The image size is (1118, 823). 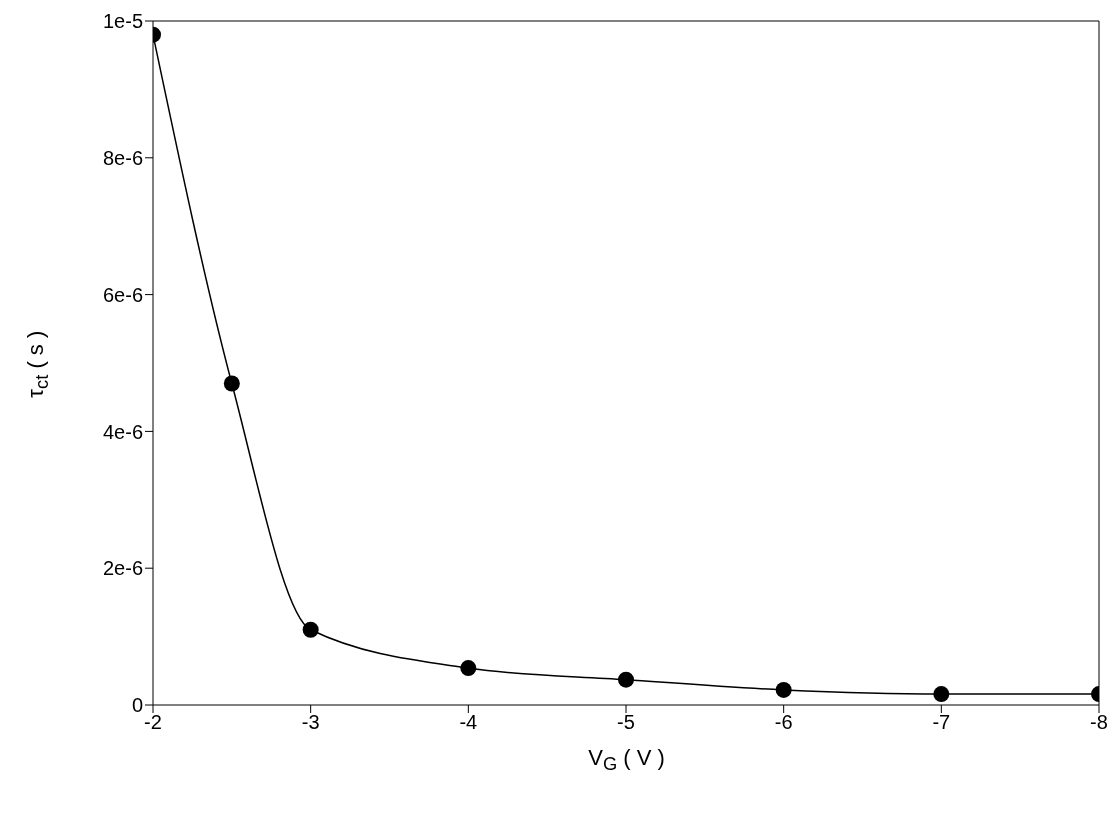 What do you see at coordinates (122, 568) in the screenshot?
I see `y-tick-label: 2e-6` at bounding box center [122, 568].